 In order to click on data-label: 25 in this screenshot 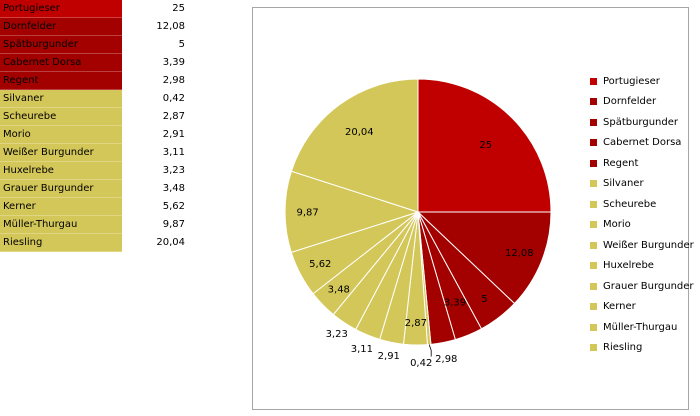, I will do `click(485, 145)`.